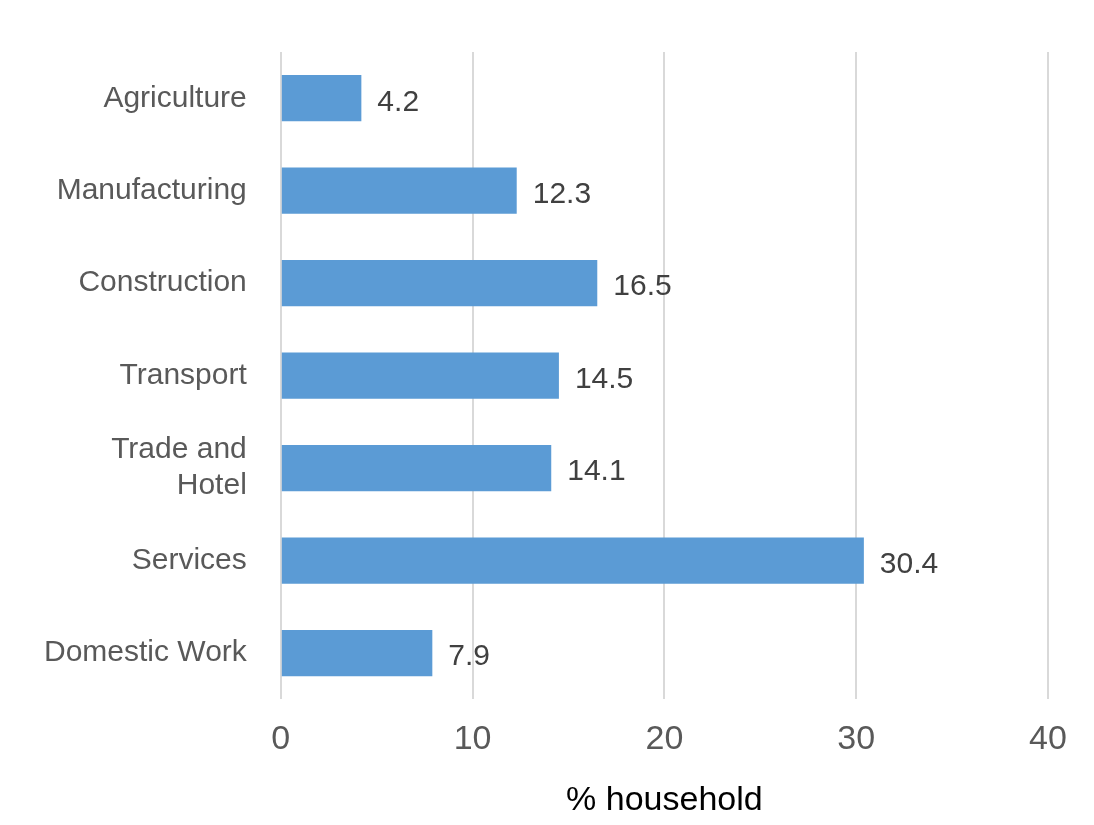 The width and height of the screenshot is (1094, 825). I want to click on data-label: 12.3, so click(562, 192).